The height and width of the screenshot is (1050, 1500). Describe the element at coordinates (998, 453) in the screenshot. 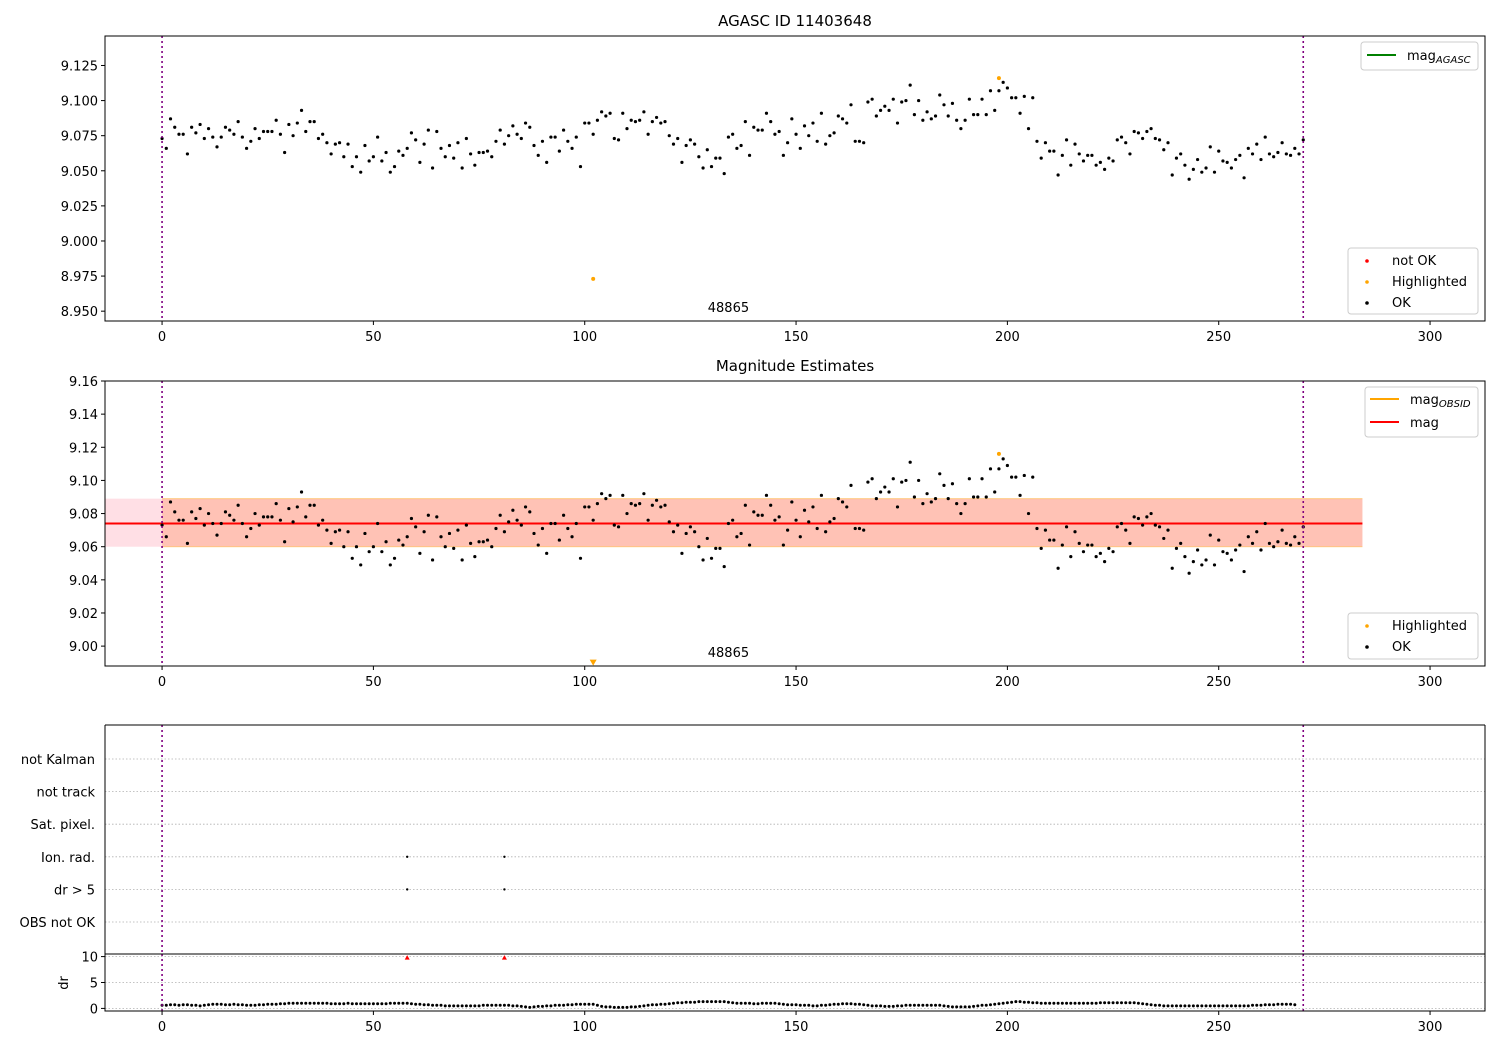

I see `highlighted-point` at that location.